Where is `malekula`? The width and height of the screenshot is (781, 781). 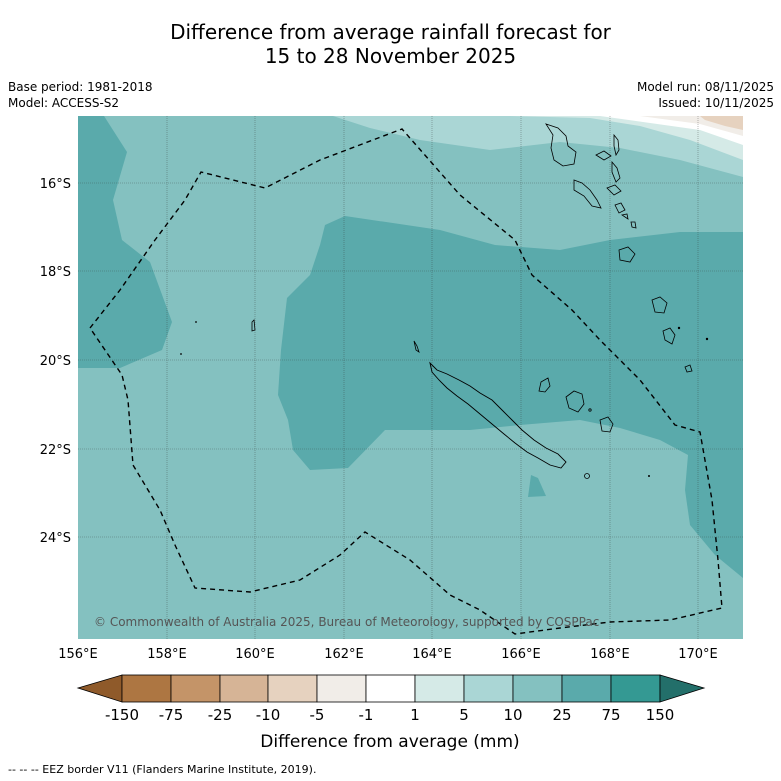
malekula is located at coordinates (587, 194).